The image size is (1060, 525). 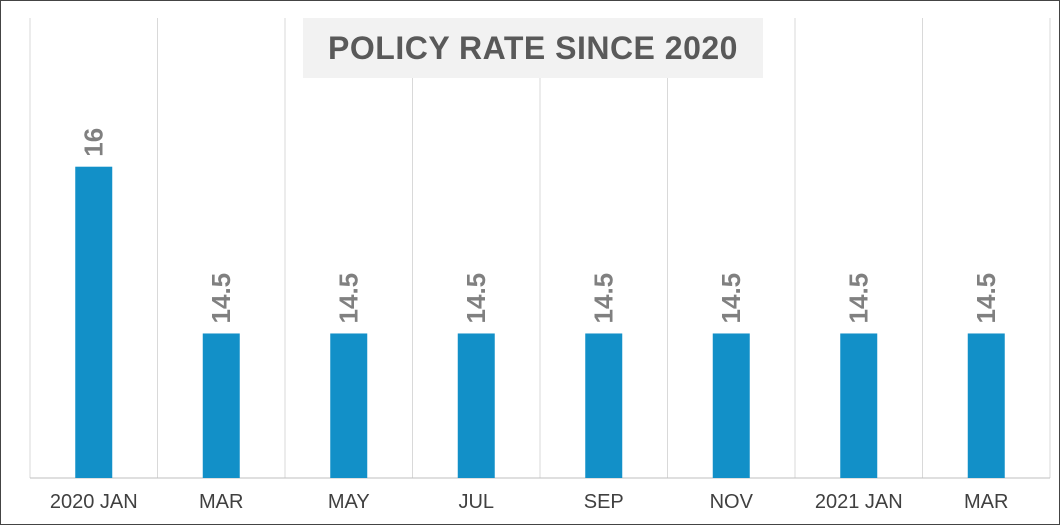 What do you see at coordinates (859, 298) in the screenshot?
I see `data-label-6: 14.5` at bounding box center [859, 298].